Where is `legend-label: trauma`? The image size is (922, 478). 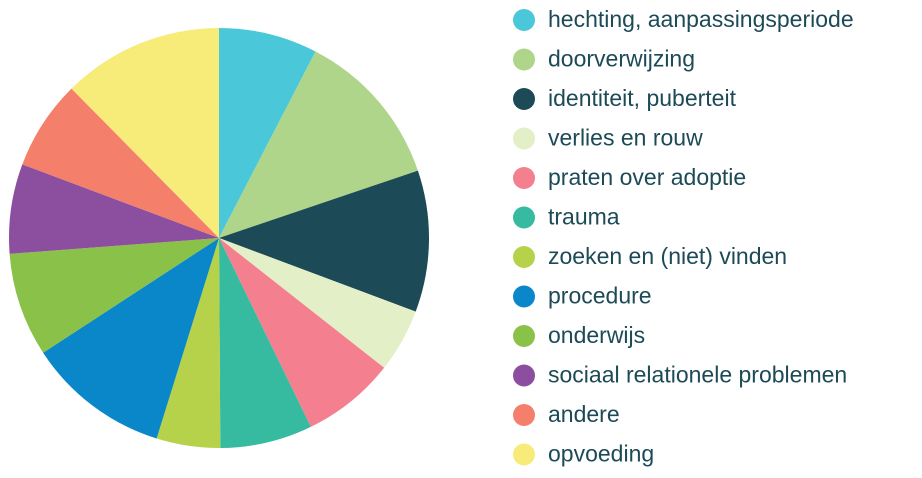
legend-label: trauma is located at coordinates (584, 217).